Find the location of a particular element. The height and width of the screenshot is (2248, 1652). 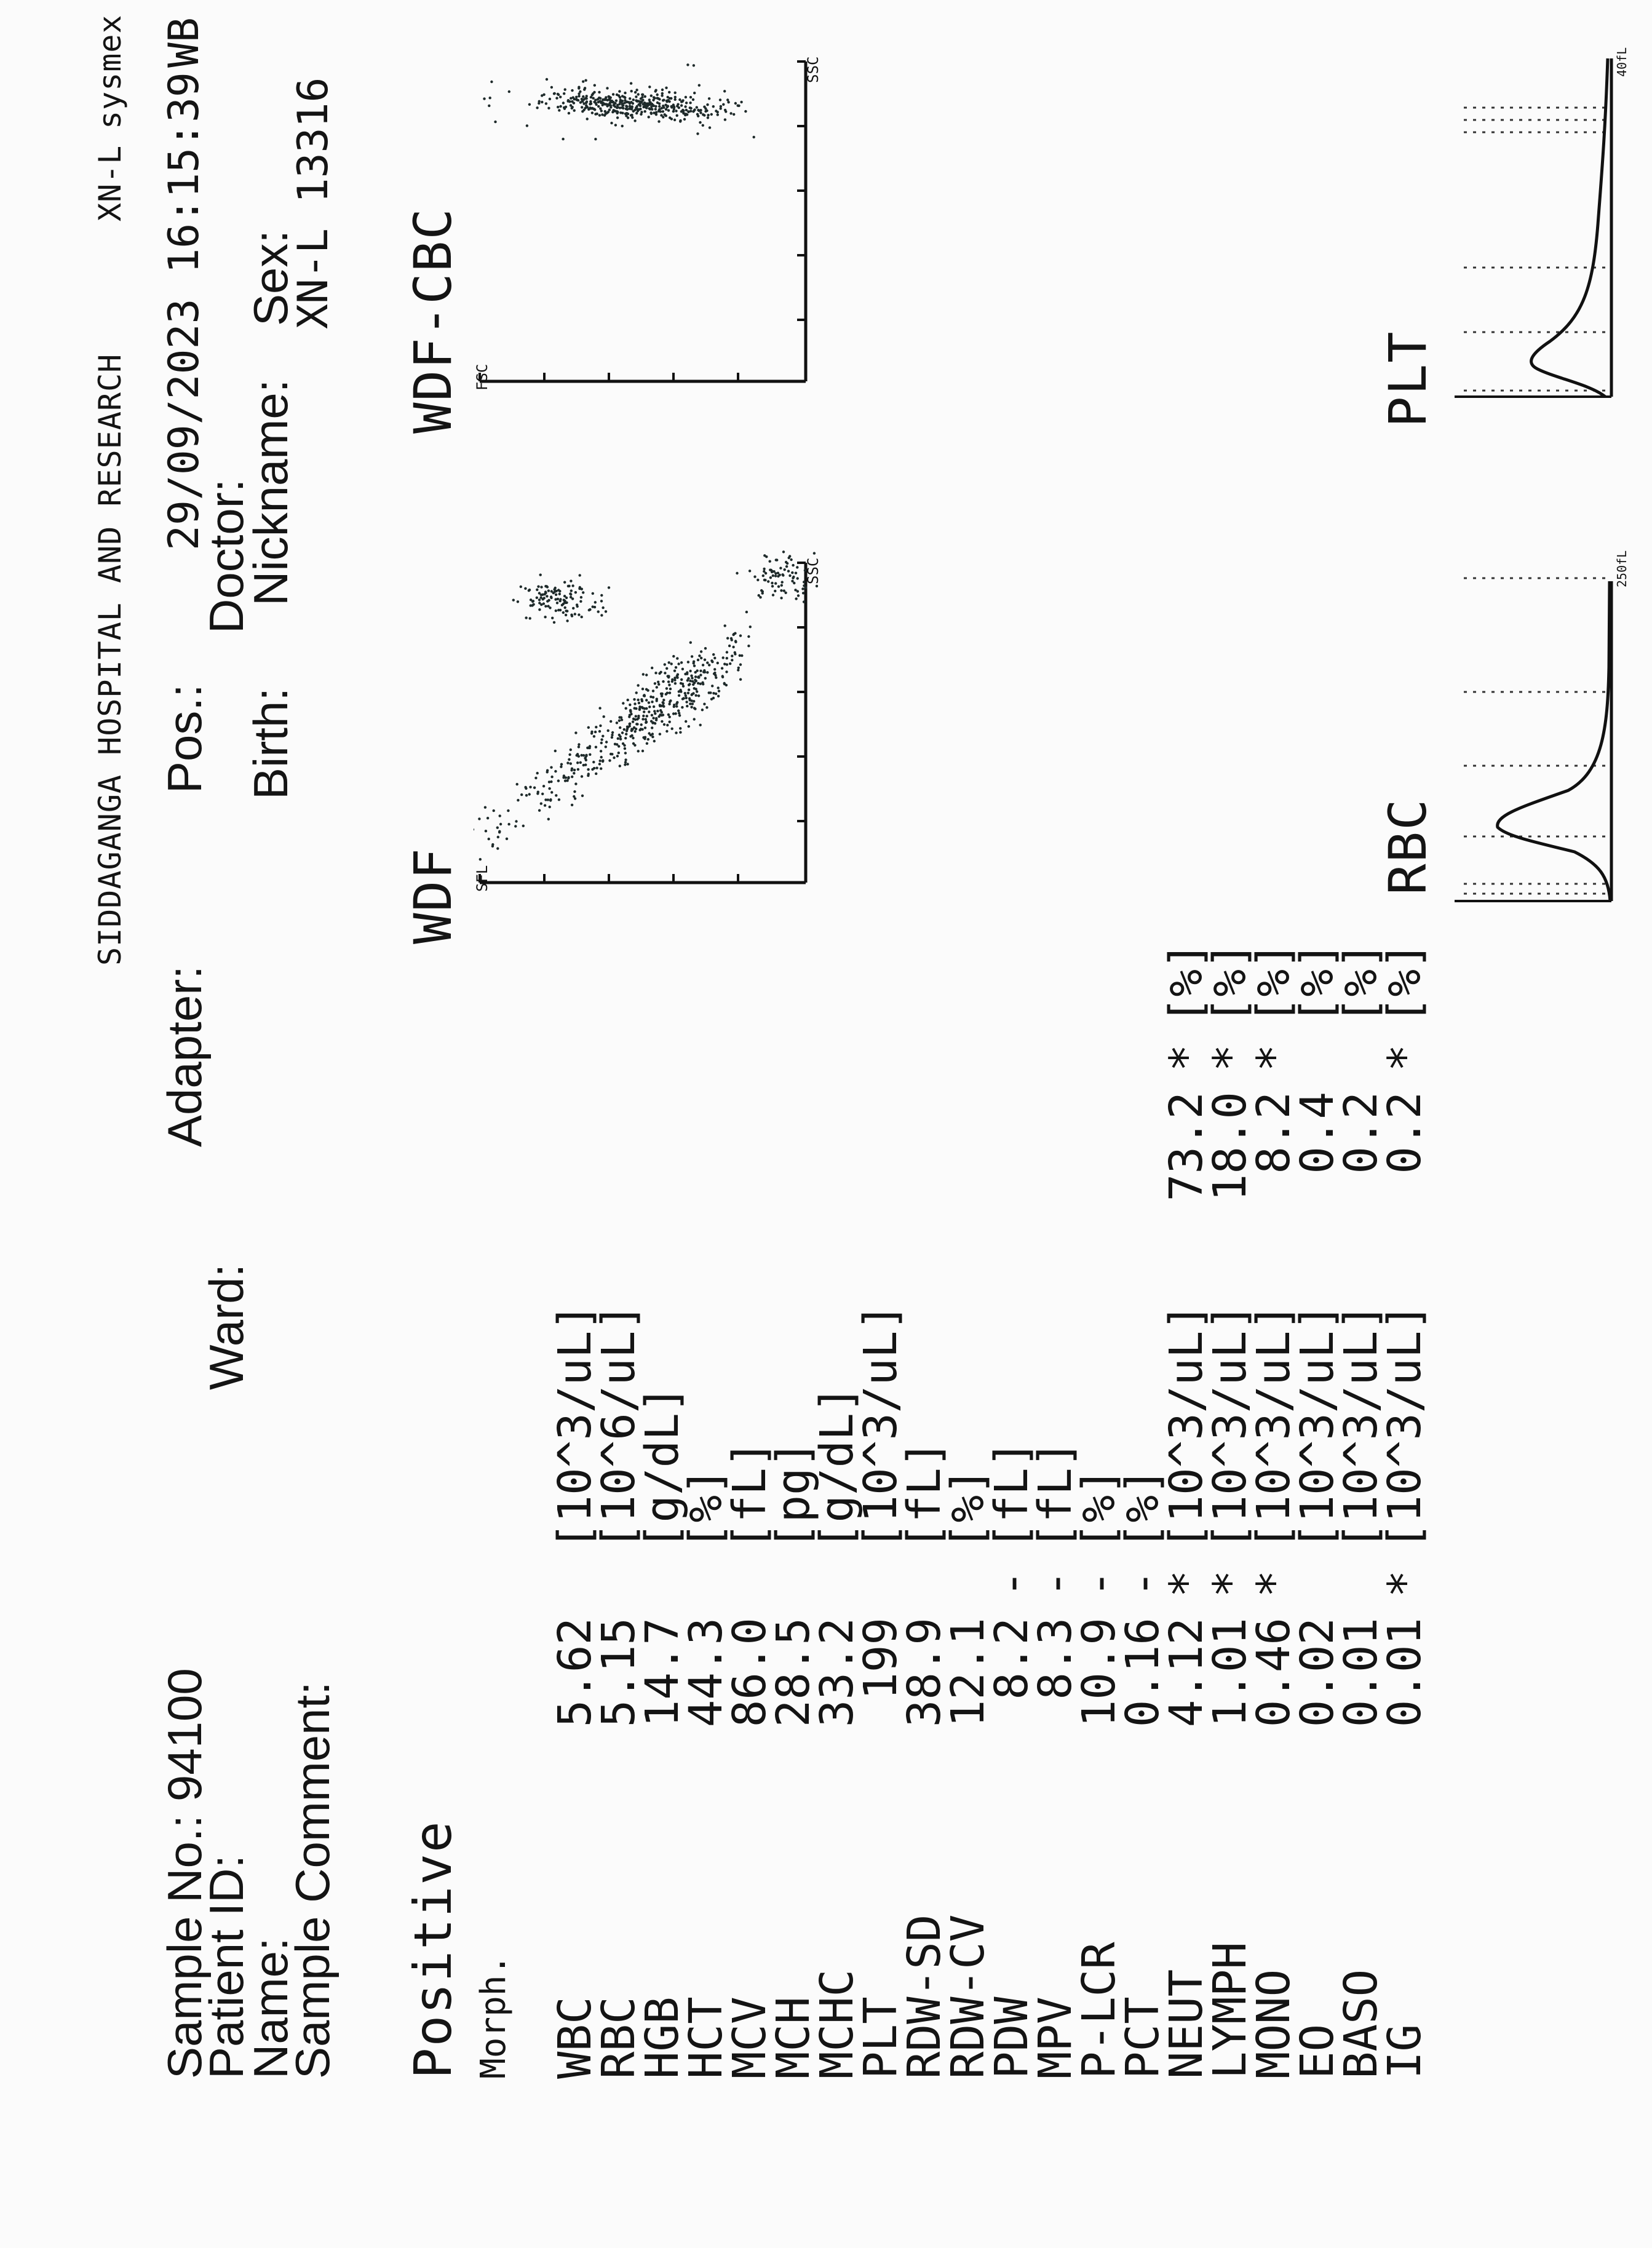

plt-scale-label: 40fL is located at coordinates (1621, 62).